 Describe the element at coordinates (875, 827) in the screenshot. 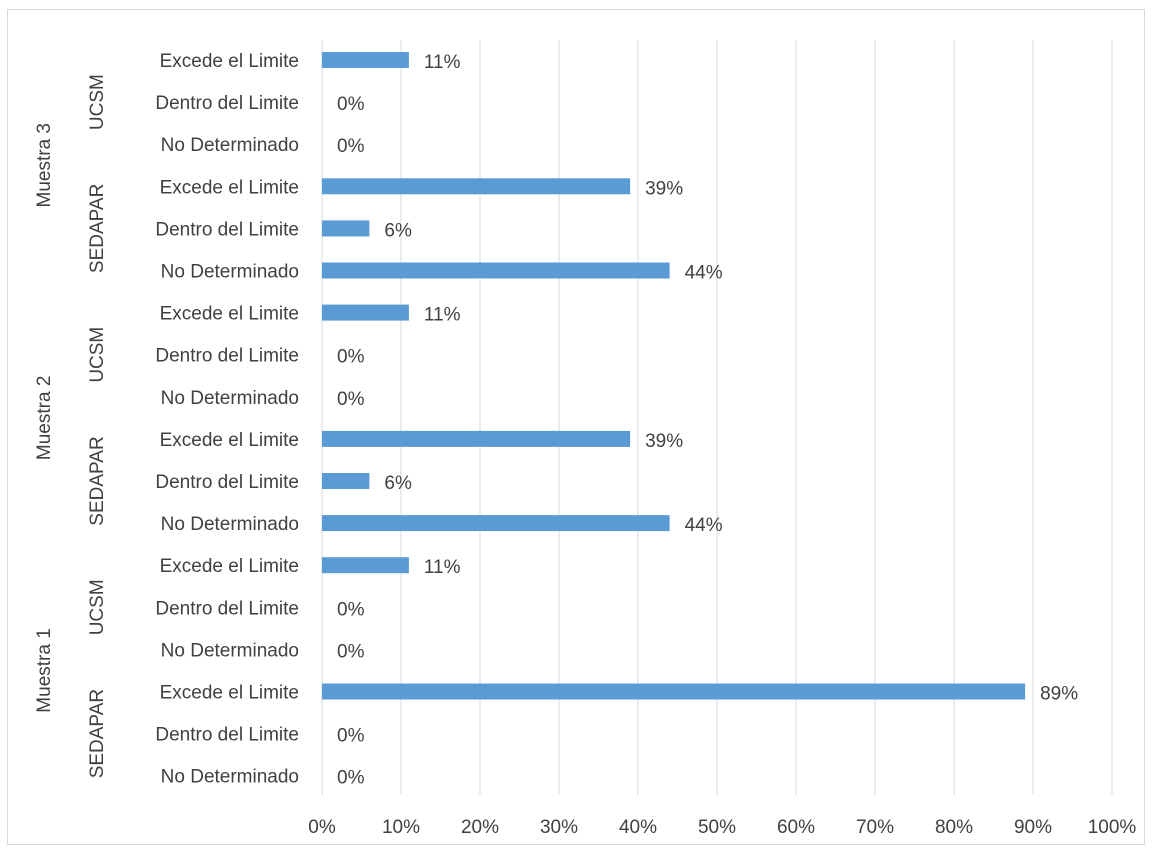

I see `x-tick-label: 70%` at that location.